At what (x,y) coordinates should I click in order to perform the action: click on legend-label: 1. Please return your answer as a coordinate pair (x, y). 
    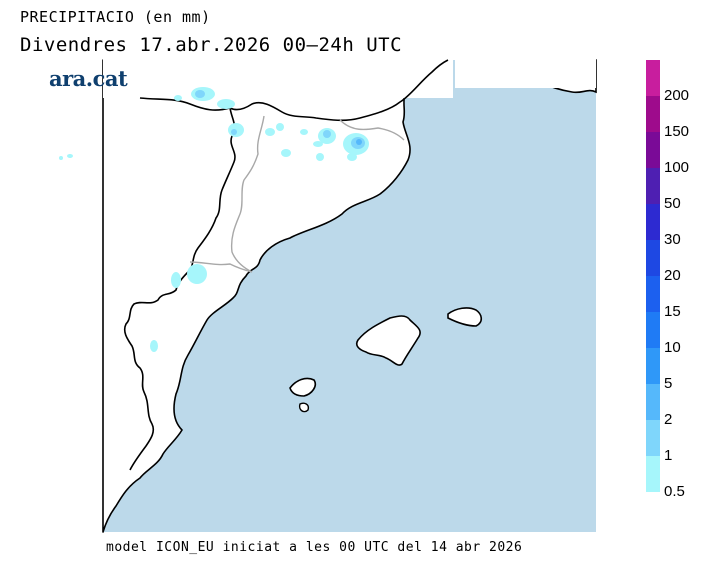
    Looking at the image, I should click on (668, 455).